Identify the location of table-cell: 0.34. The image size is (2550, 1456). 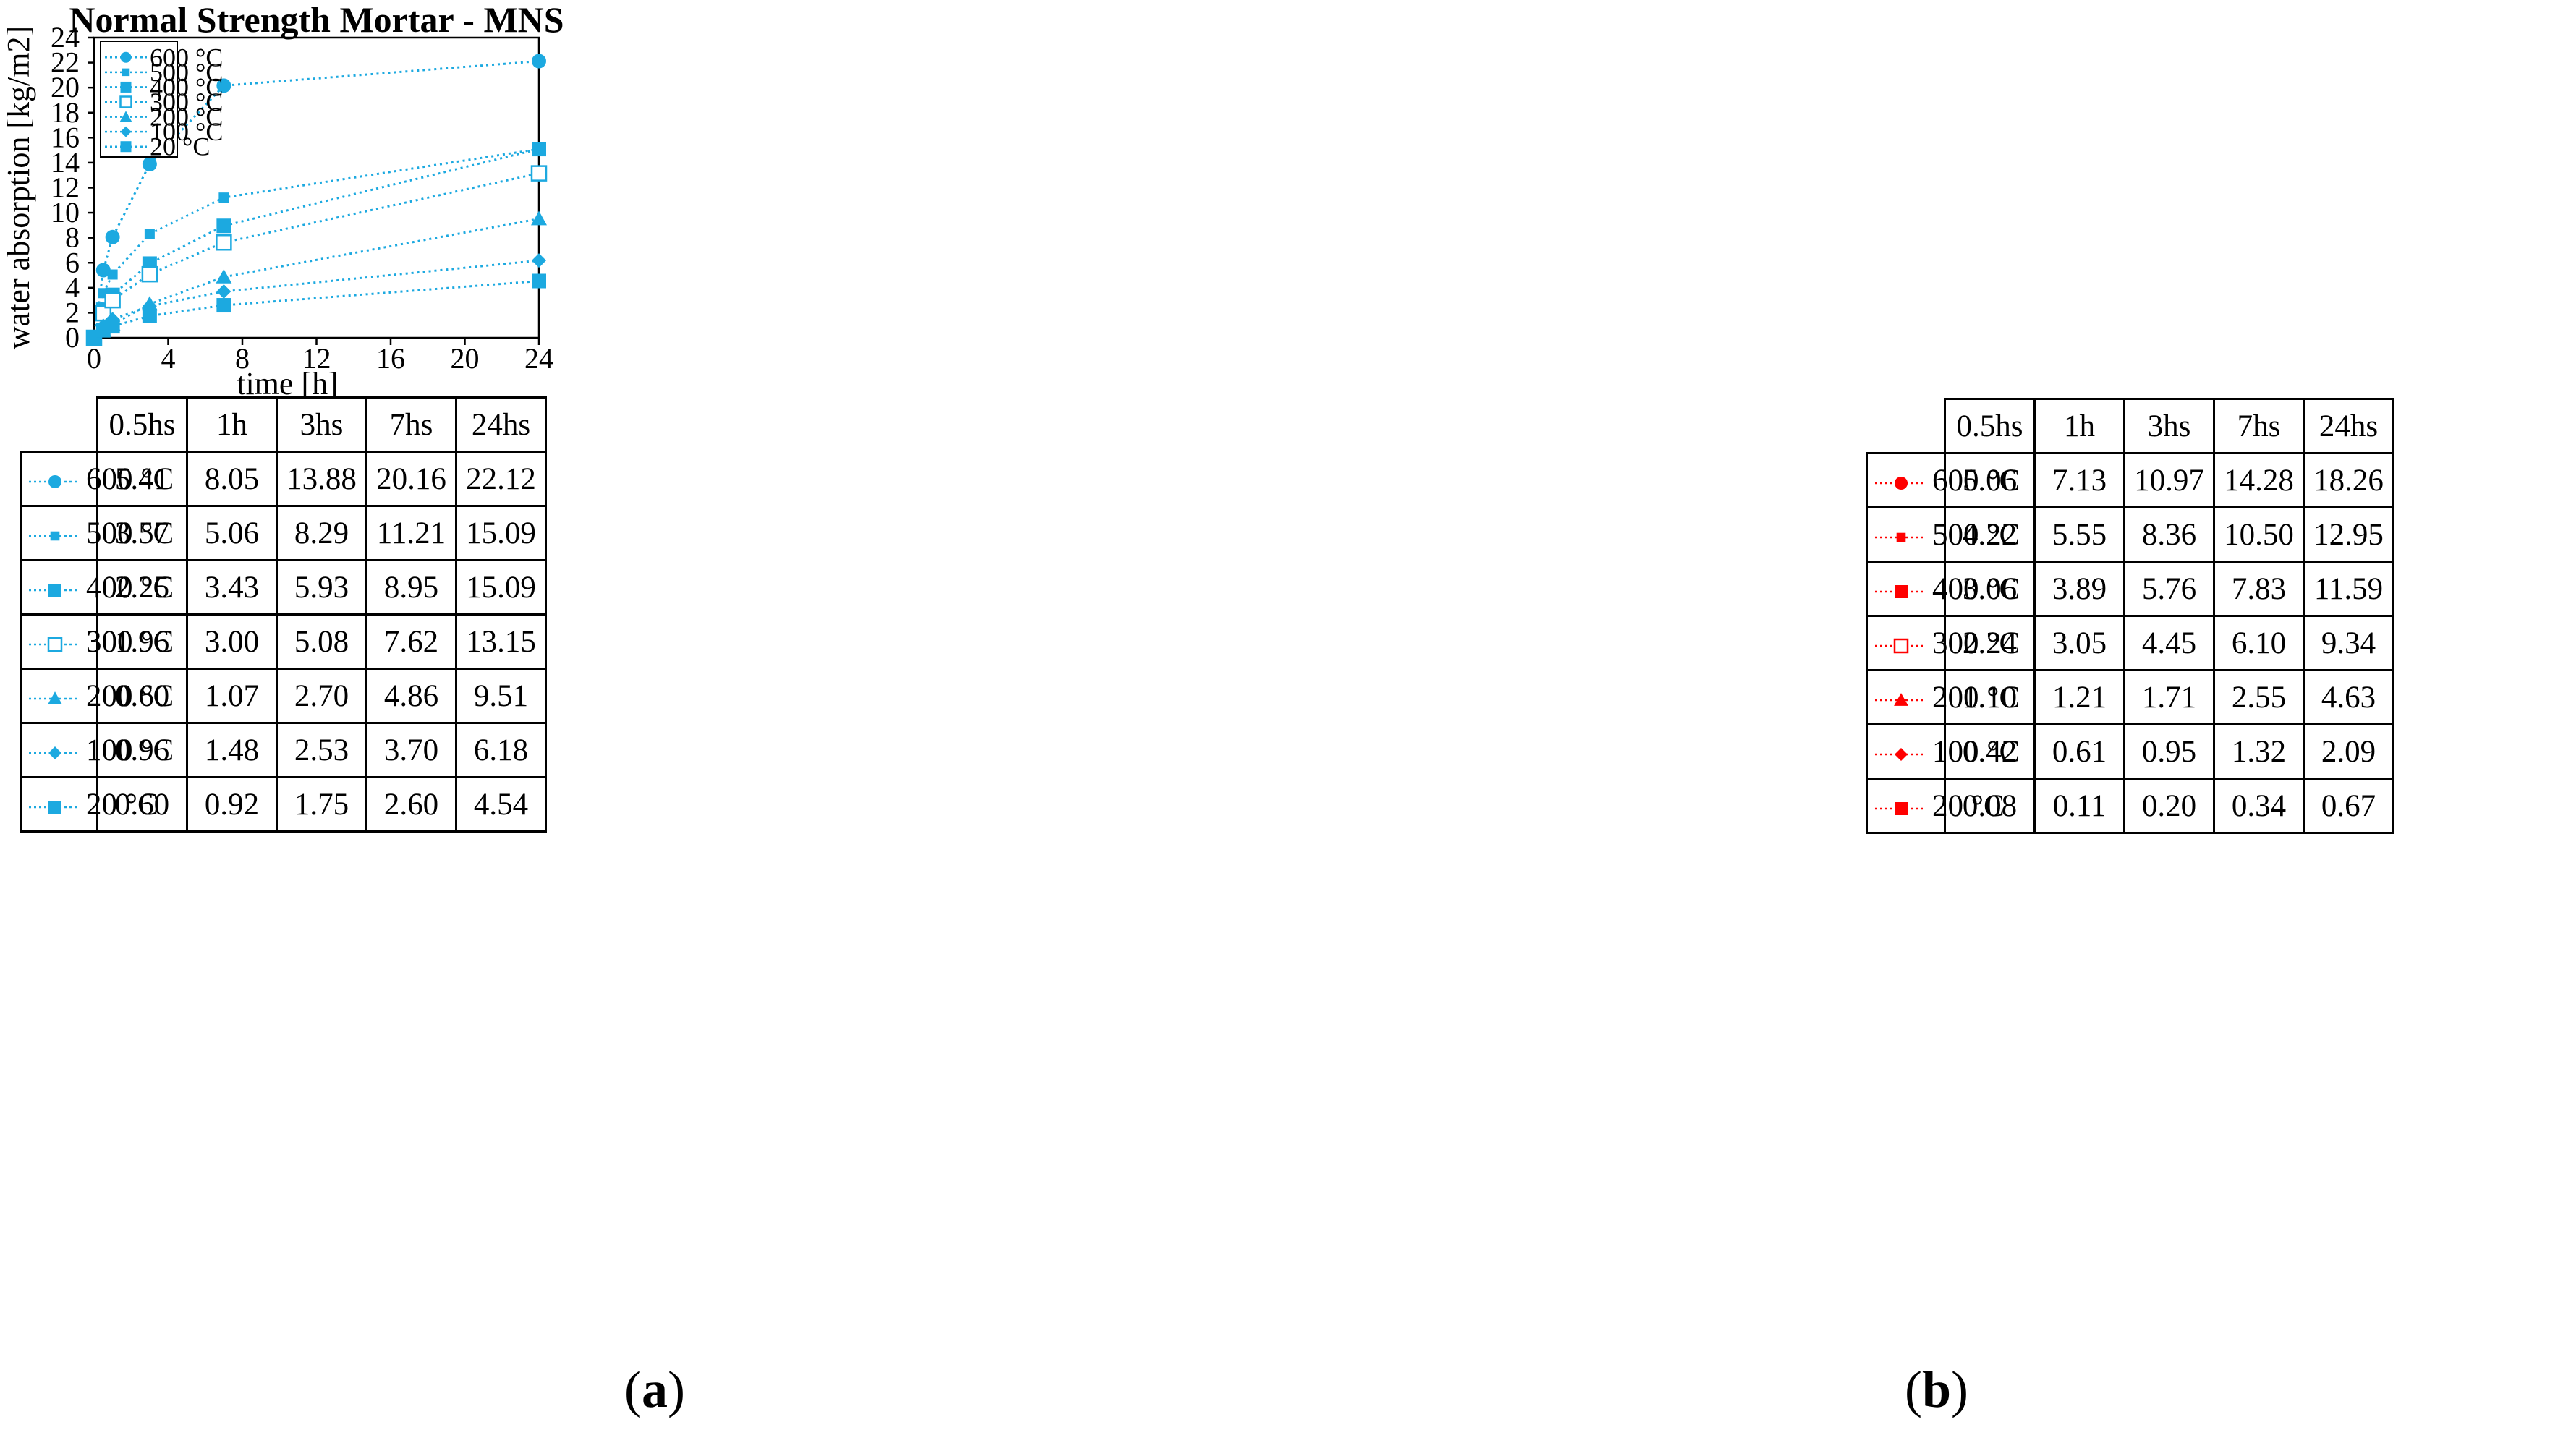
(2259, 806).